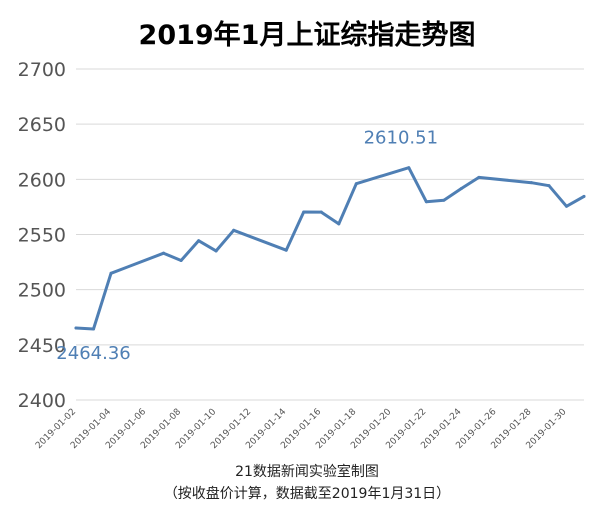  Describe the element at coordinates (307, 35) in the screenshot. I see `chart-title: 2019年1月上证综指走势图` at that location.